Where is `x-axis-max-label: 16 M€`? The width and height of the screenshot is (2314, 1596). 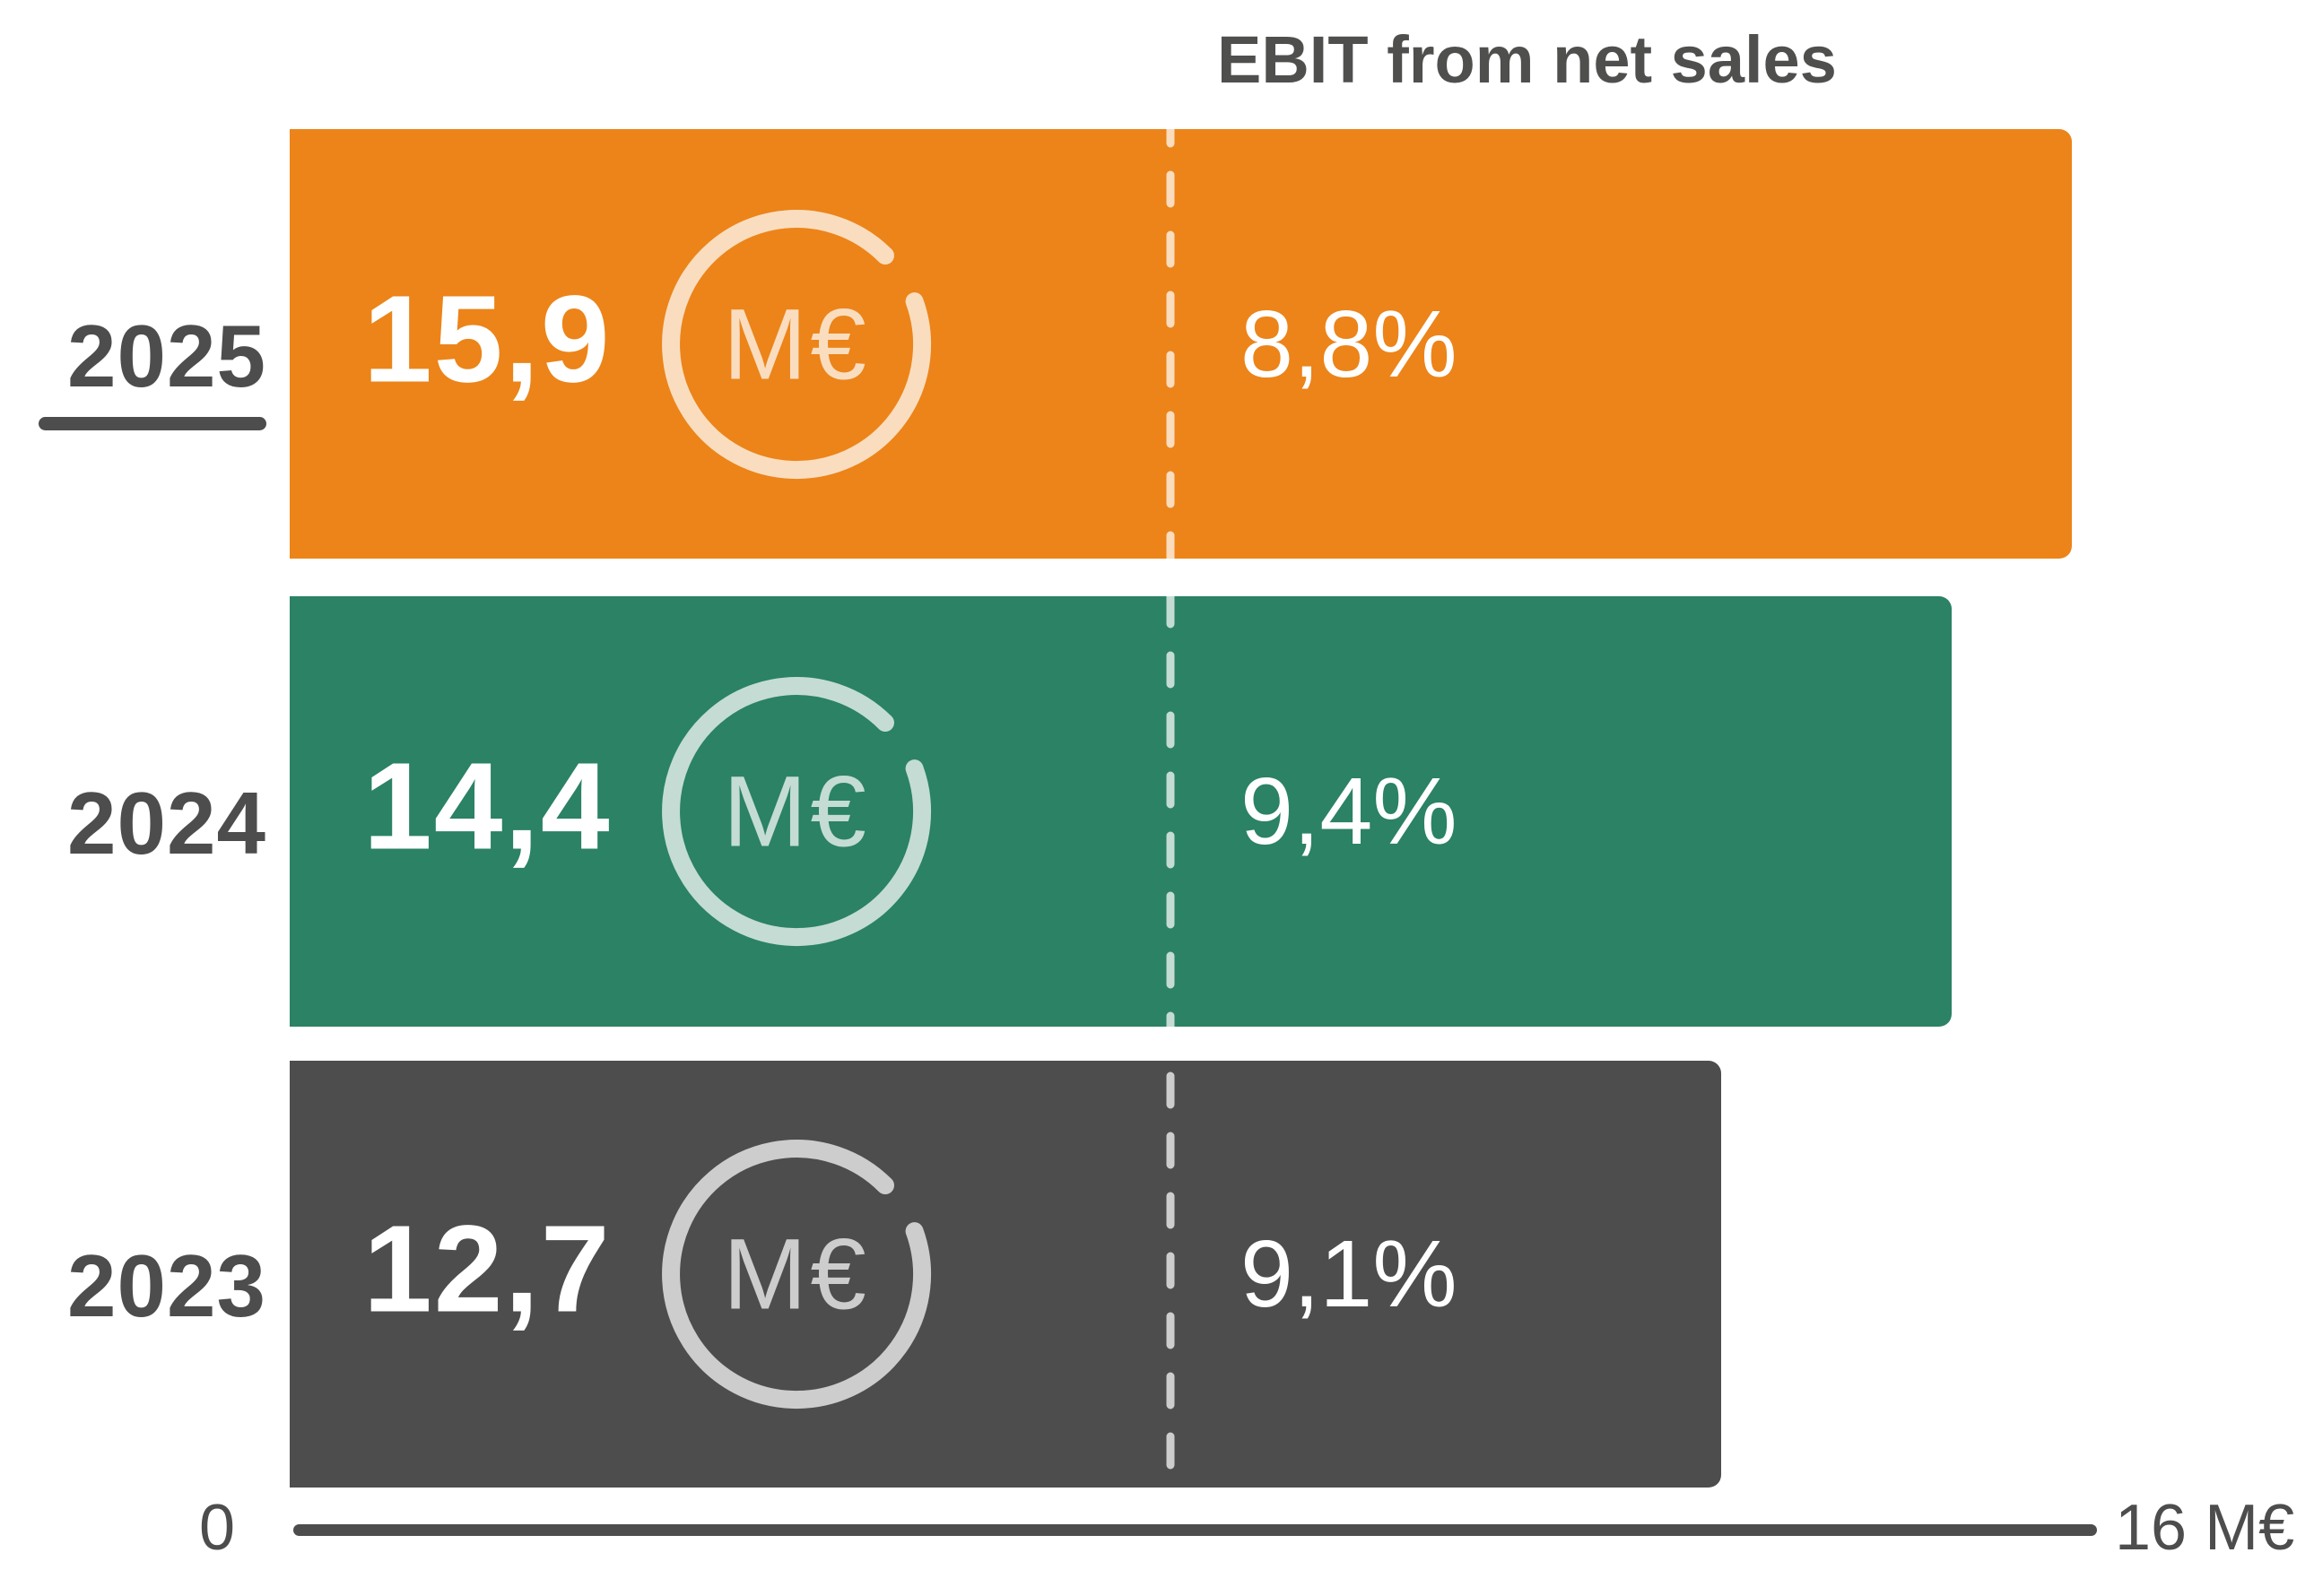
x-axis-max-label: 16 M€ is located at coordinates (2205, 1528).